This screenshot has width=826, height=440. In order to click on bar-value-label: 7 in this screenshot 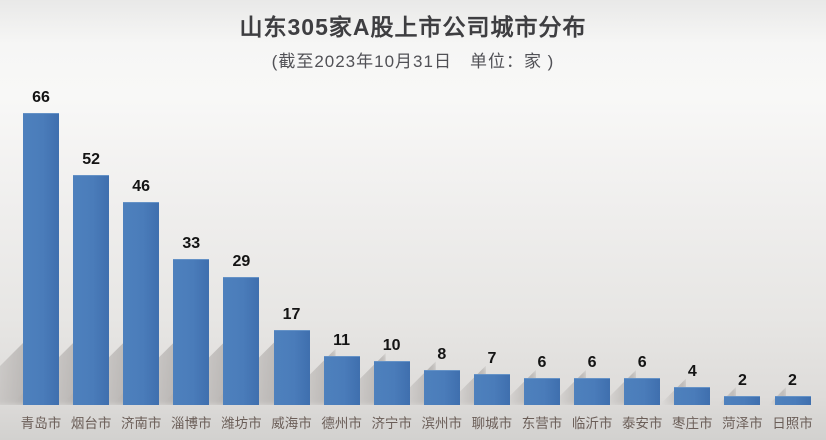, I will do `click(492, 359)`.